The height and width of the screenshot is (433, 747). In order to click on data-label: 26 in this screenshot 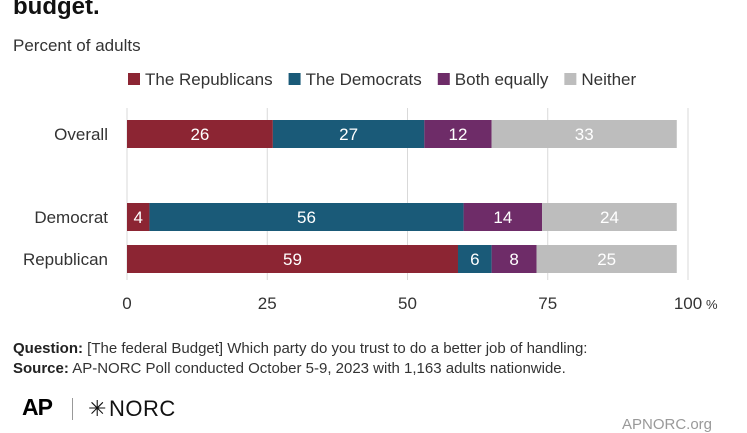, I will do `click(199, 134)`.